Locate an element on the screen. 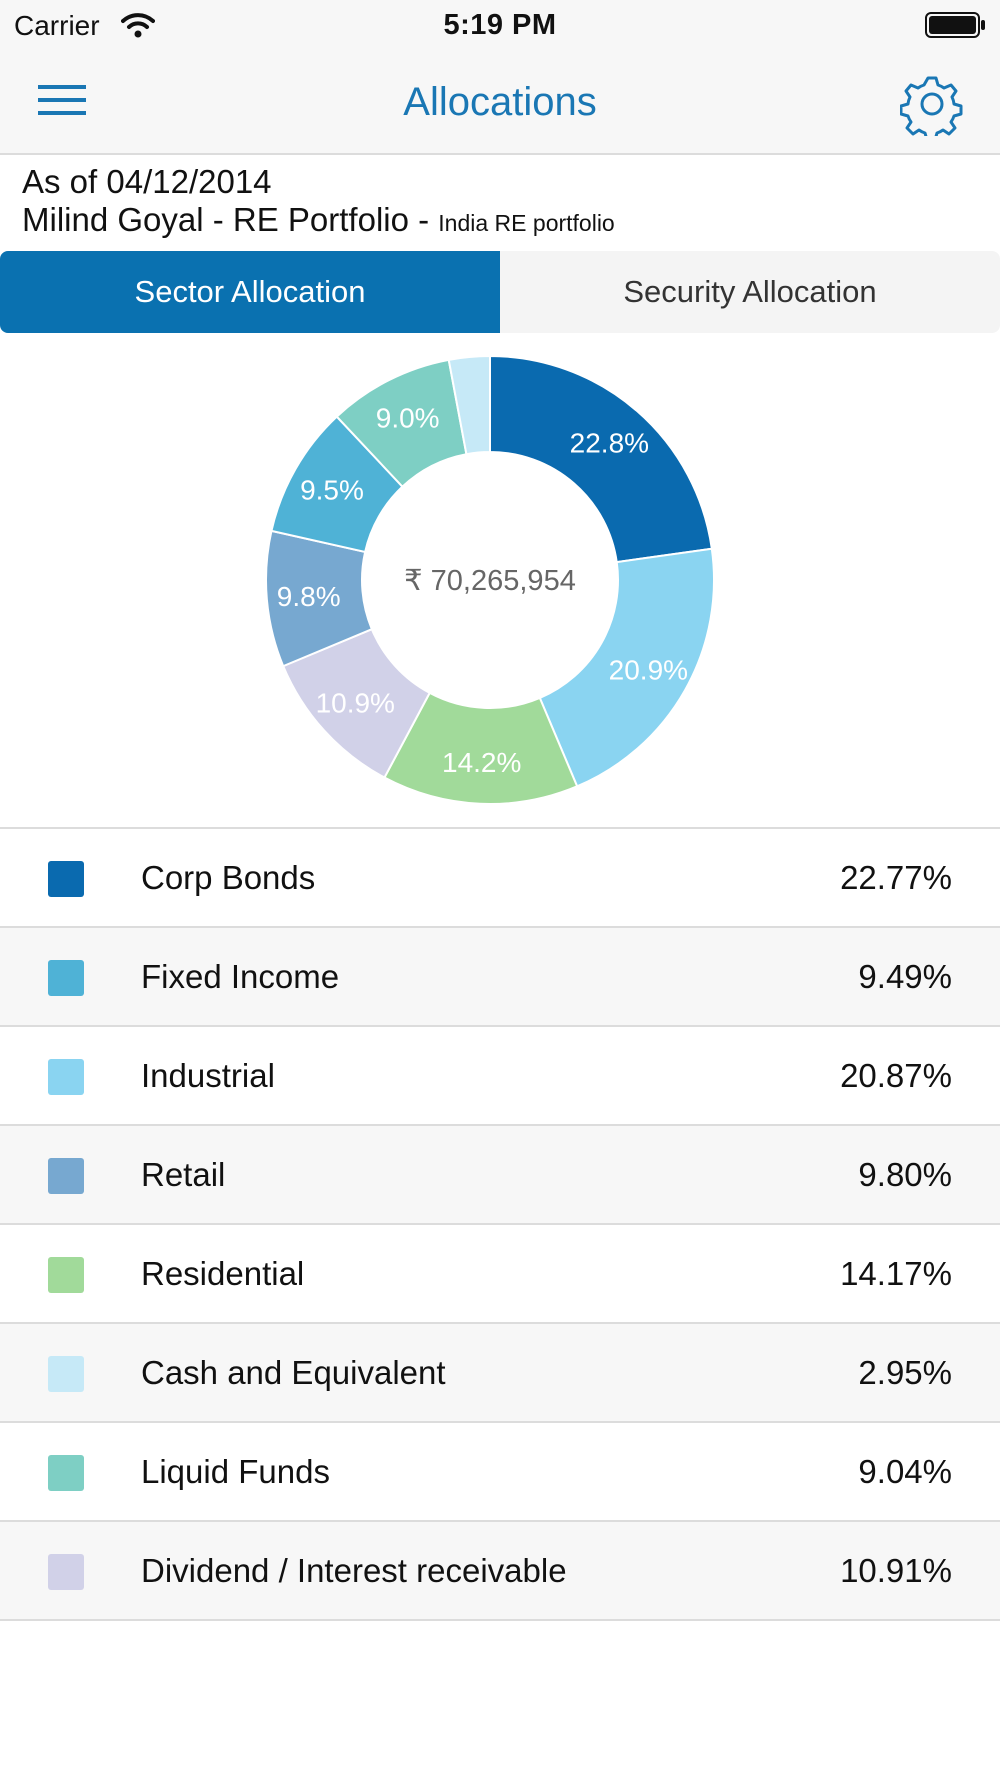  donut-center-total: ₹ 70,265,954 is located at coordinates (490, 581).